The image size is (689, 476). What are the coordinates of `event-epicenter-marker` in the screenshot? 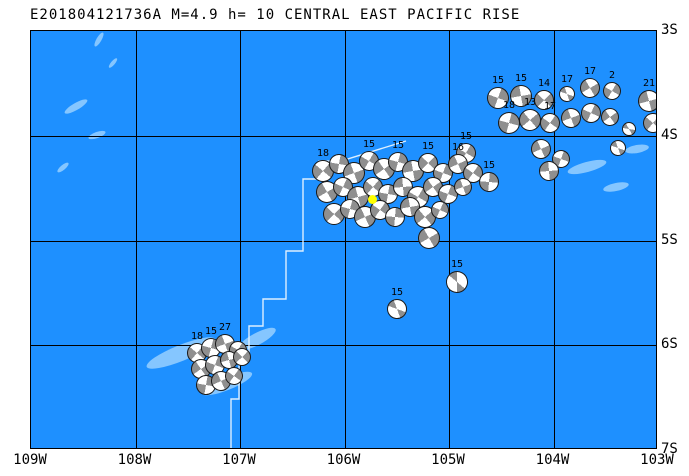 It's located at (372, 199).